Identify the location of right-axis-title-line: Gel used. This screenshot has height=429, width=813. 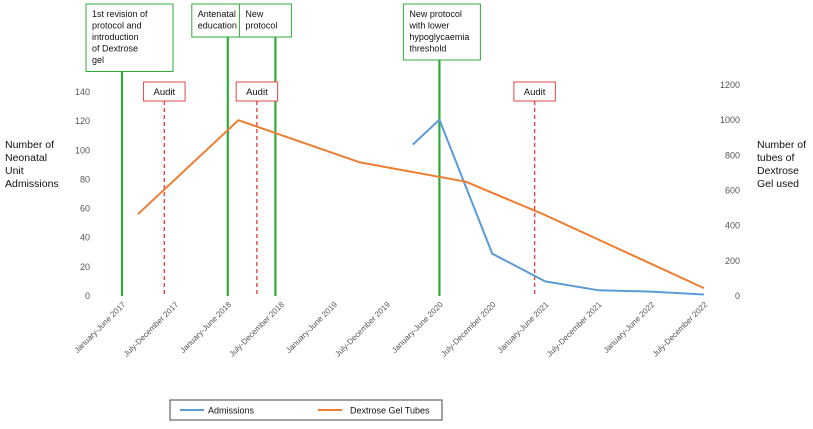
(778, 184).